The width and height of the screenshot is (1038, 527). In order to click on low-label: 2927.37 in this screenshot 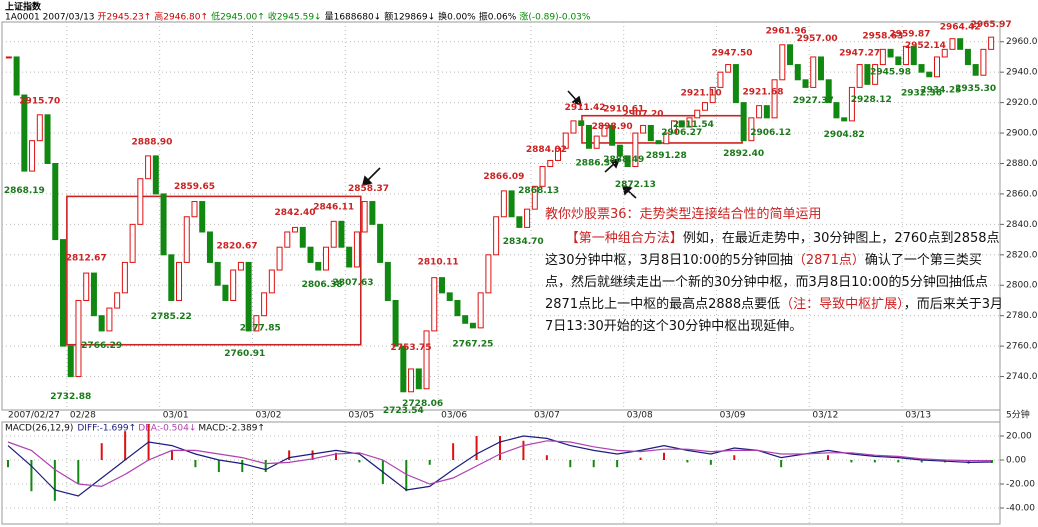, I will do `click(813, 101)`.